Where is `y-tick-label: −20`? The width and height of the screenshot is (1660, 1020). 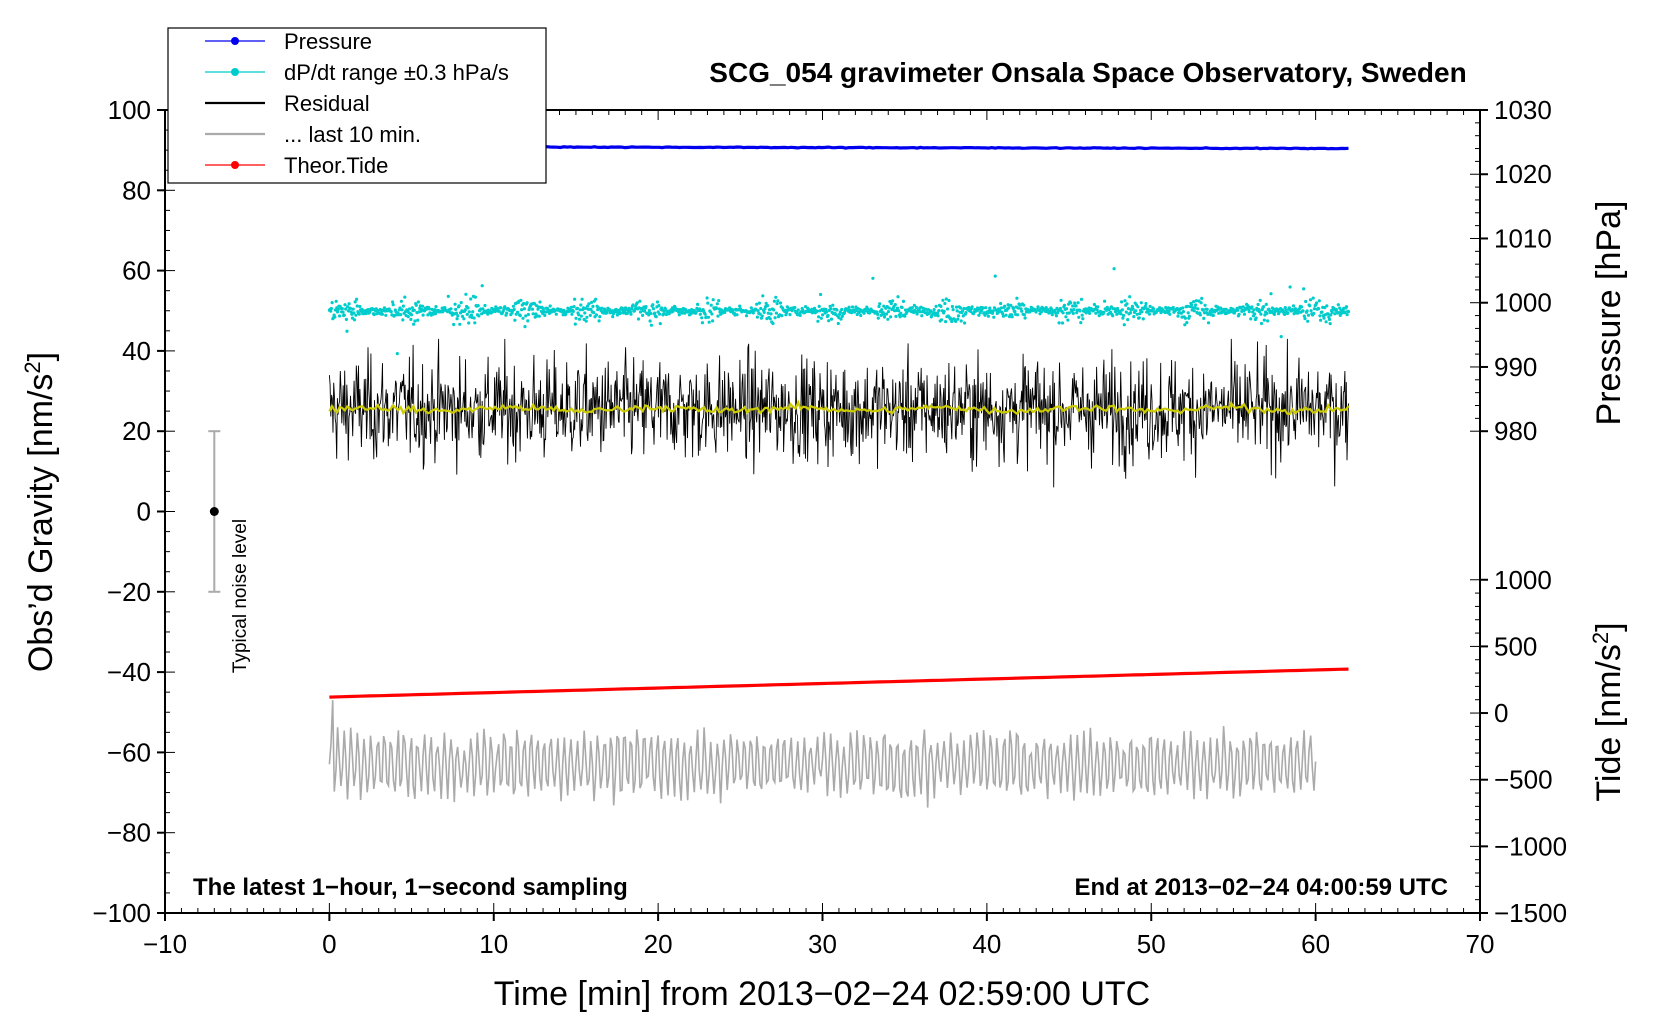 y-tick-label: −20 is located at coordinates (129, 592).